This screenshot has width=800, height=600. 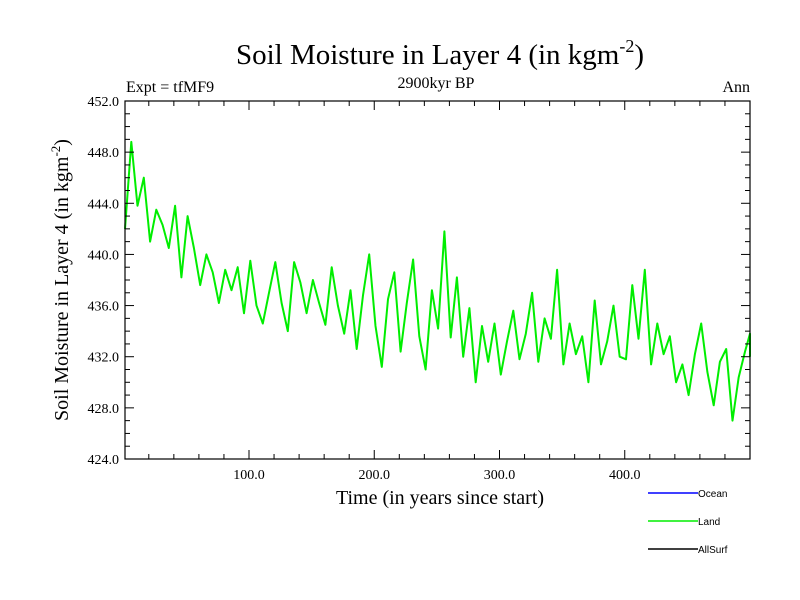 What do you see at coordinates (713, 550) in the screenshot?
I see `legend-label-allsurf: AllSurf` at bounding box center [713, 550].